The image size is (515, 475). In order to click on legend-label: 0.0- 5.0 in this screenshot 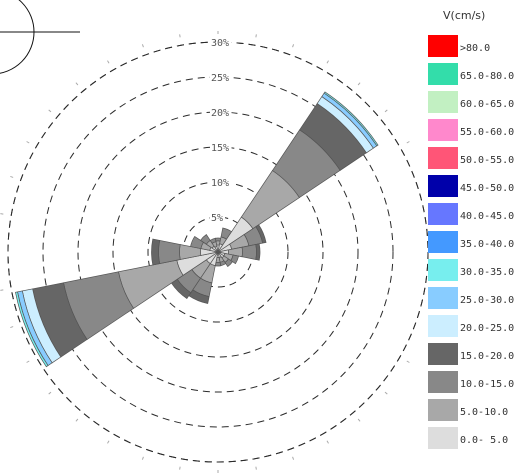, I will do `click(484, 440)`.